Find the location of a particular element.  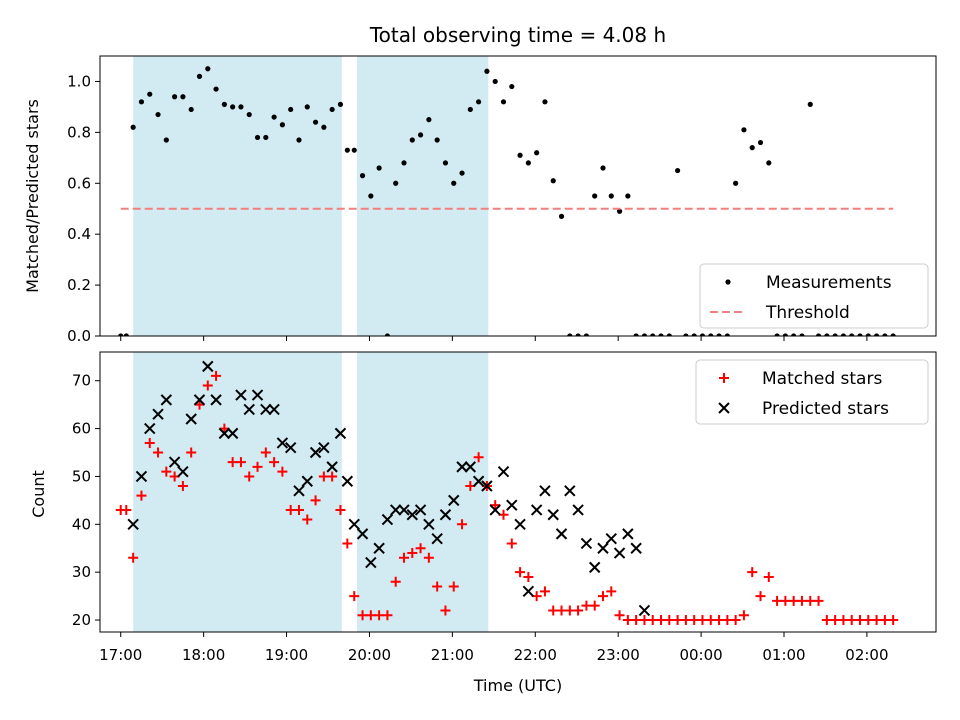

y-tick-label: 30 is located at coordinates (81, 572).